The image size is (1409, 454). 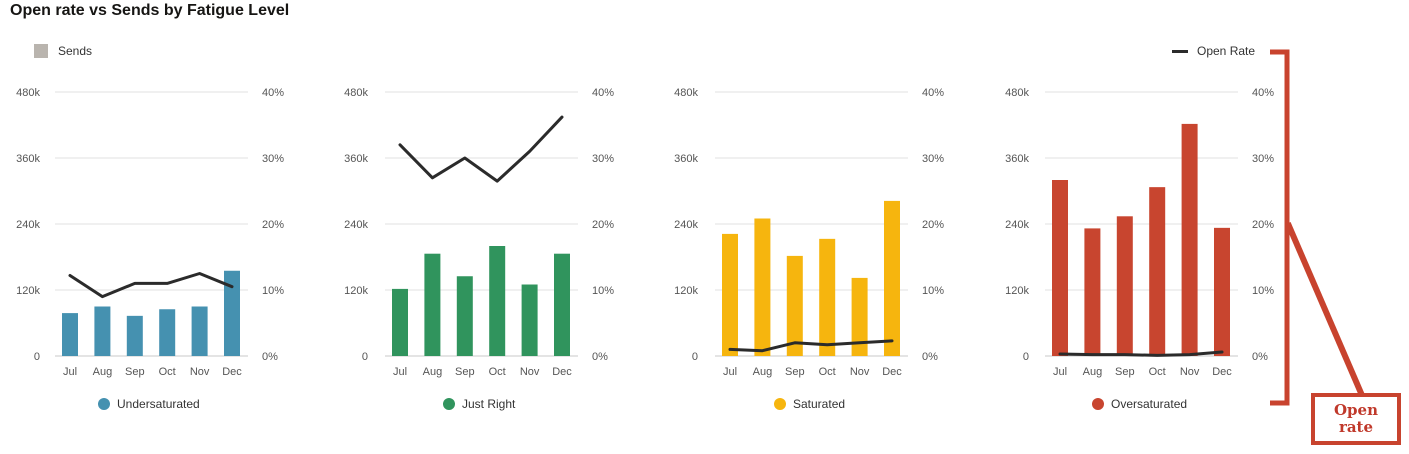 I want to click on chart-title: Open rate vs Sends by Fatigue Level, so click(x=150, y=10).